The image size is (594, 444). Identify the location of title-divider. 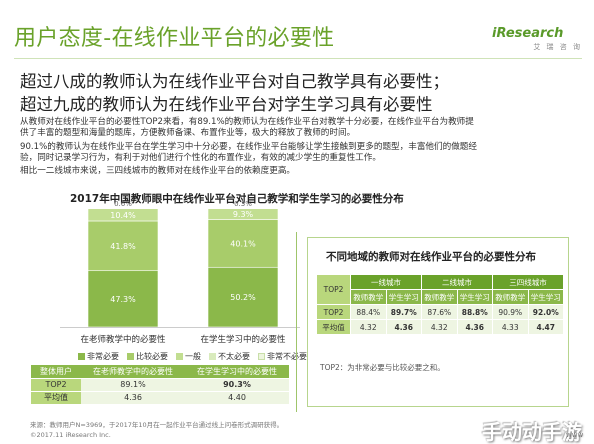
(298, 58).